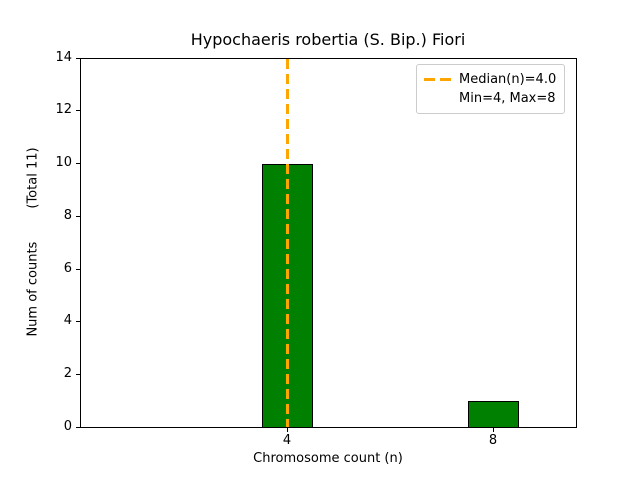 The image size is (640, 480). Describe the element at coordinates (328, 458) in the screenshot. I see `x-axis-label: Chromosome count (n)` at that location.